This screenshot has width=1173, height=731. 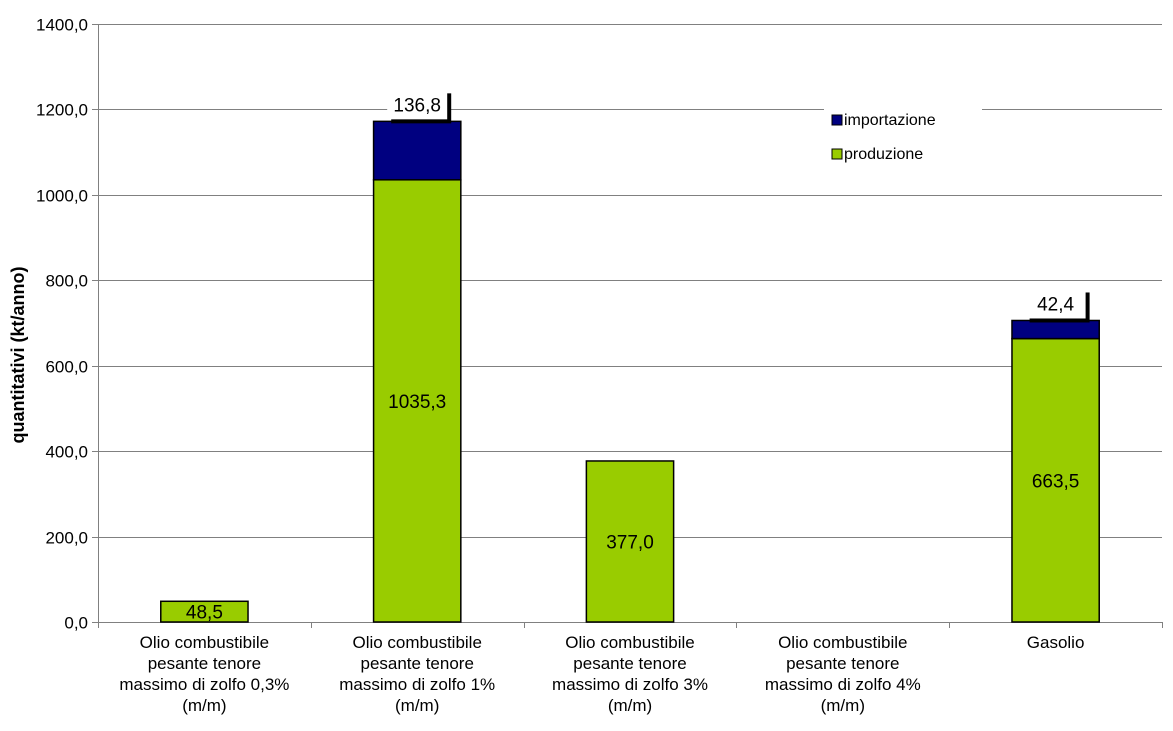 I want to click on y-axis-label: quantitativi (kt/anno), so click(x=18, y=355).